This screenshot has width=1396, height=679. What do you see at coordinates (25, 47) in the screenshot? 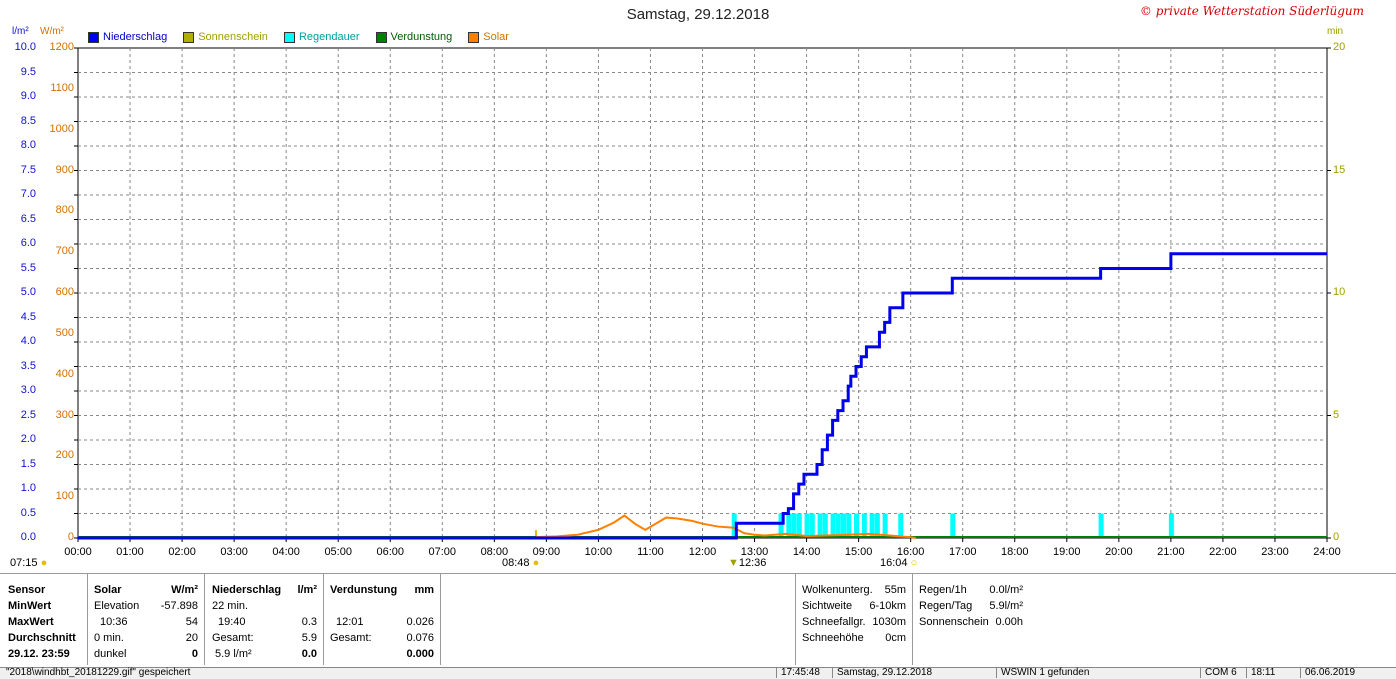
I see `y-tick-blue: 10.0` at bounding box center [25, 47].